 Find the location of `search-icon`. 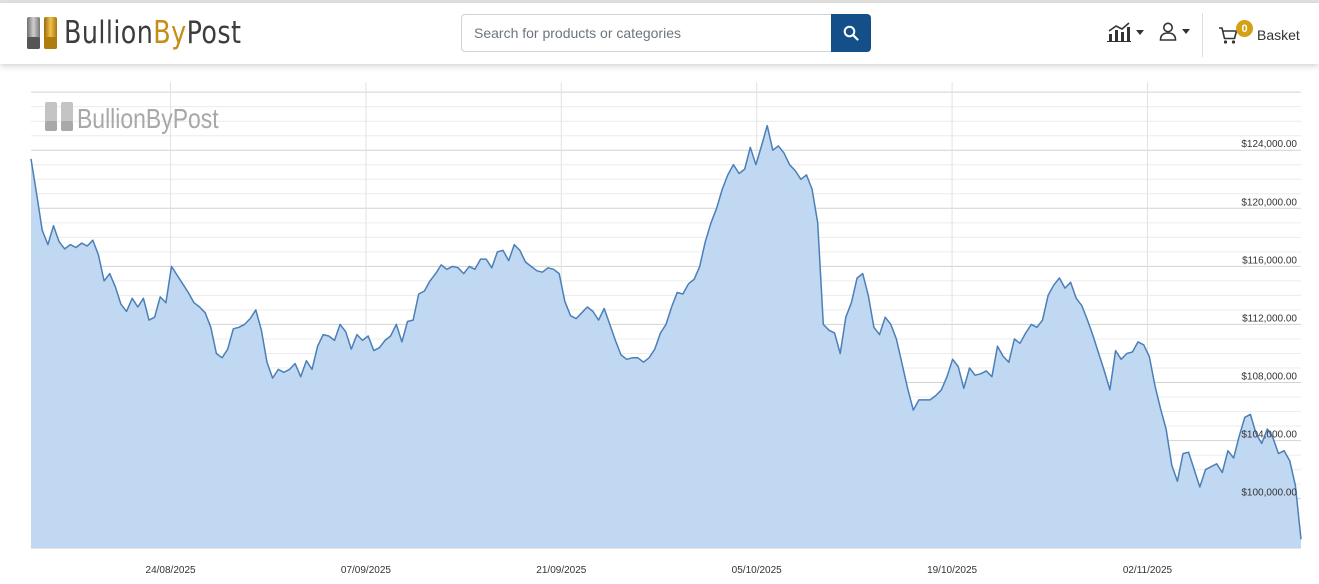

search-icon is located at coordinates (851, 33).